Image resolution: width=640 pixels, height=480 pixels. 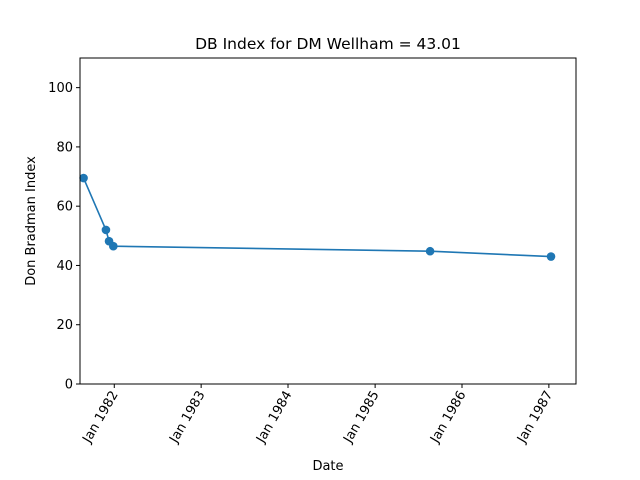 What do you see at coordinates (317, 217) in the screenshot?
I see `series-db-index` at bounding box center [317, 217].